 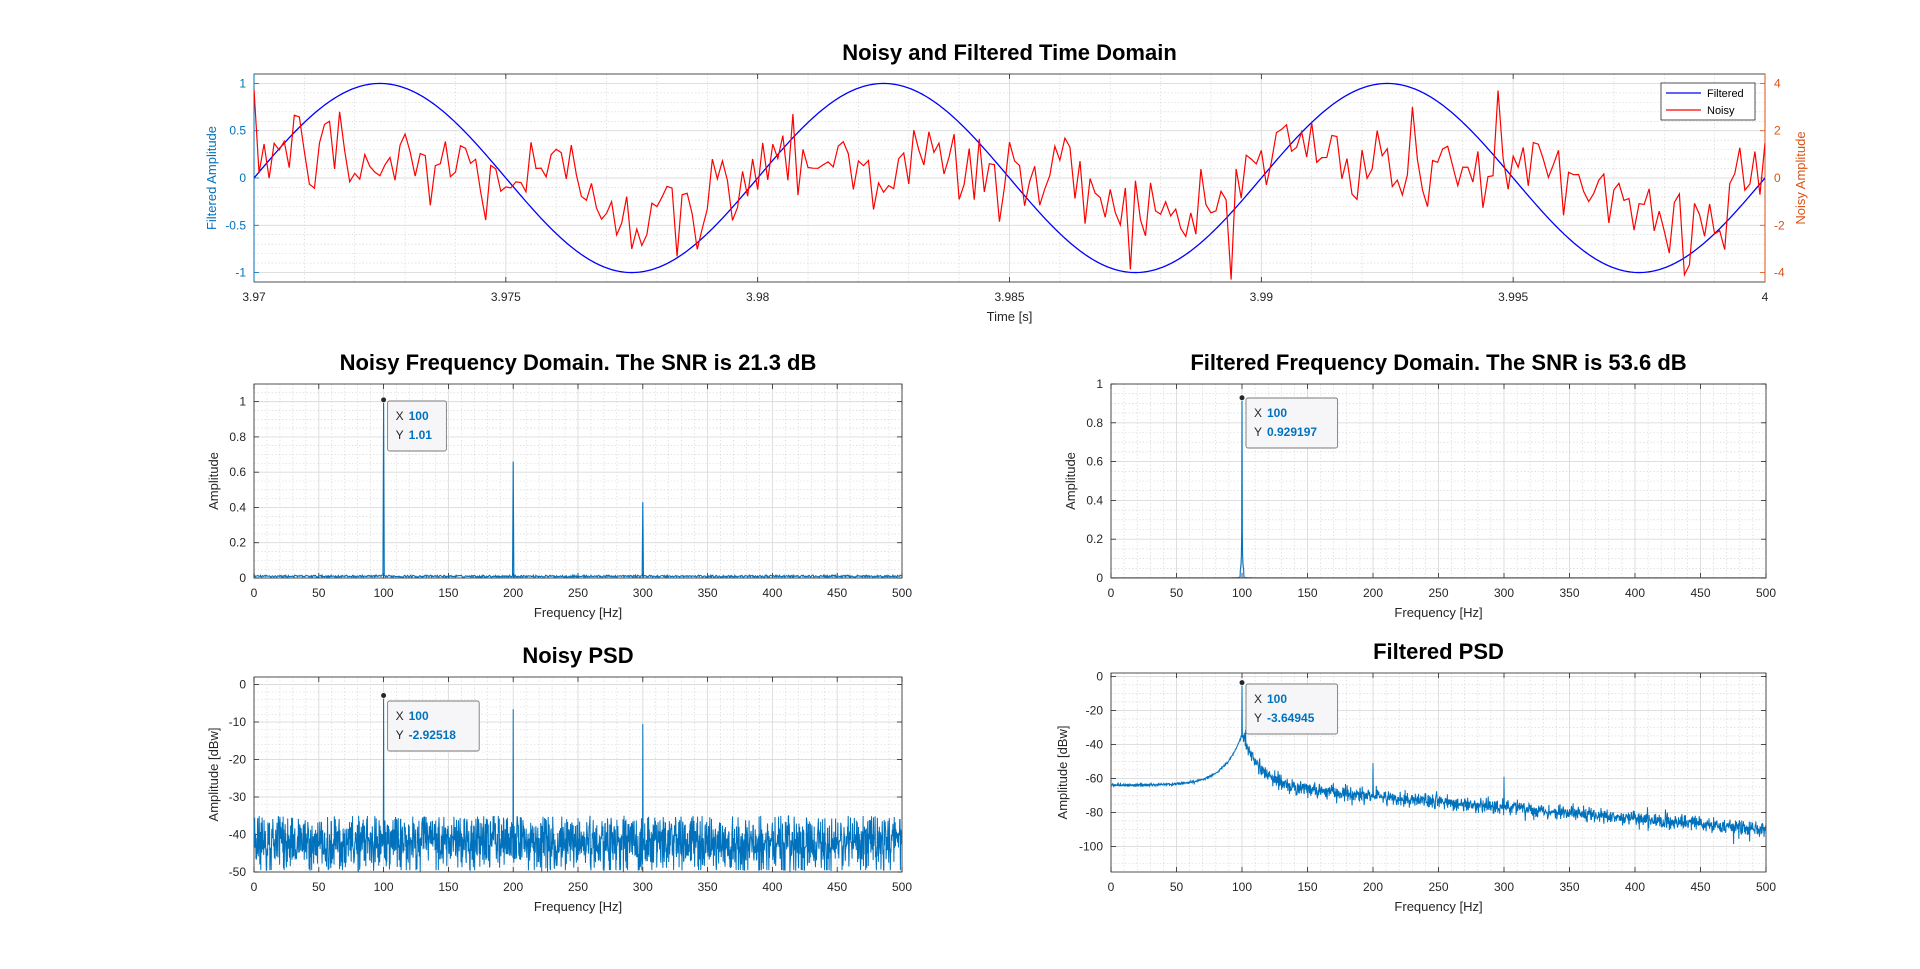 I want to click on y-tick-label: -10, so click(x=238, y=722).